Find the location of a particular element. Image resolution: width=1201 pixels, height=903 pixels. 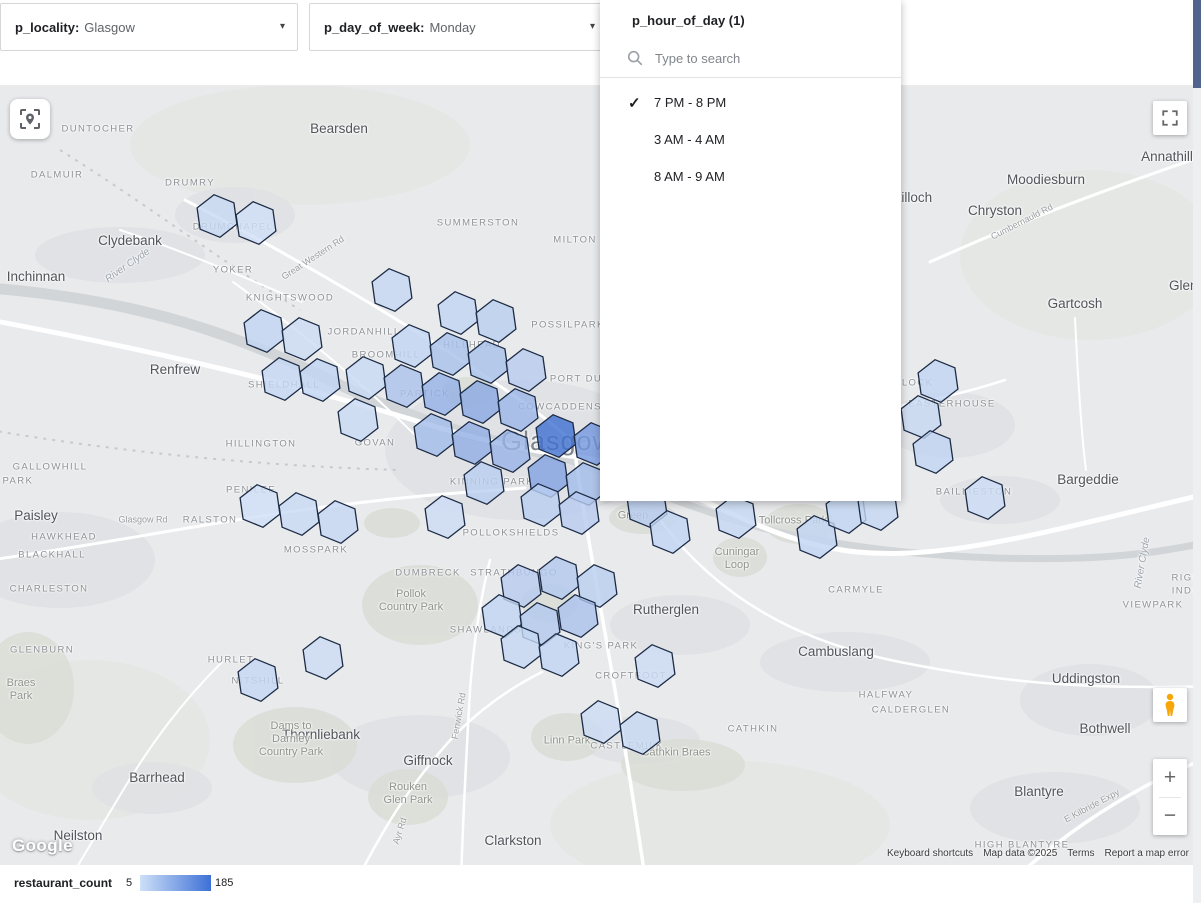

legend-min-value: 5 is located at coordinates (129, 883).